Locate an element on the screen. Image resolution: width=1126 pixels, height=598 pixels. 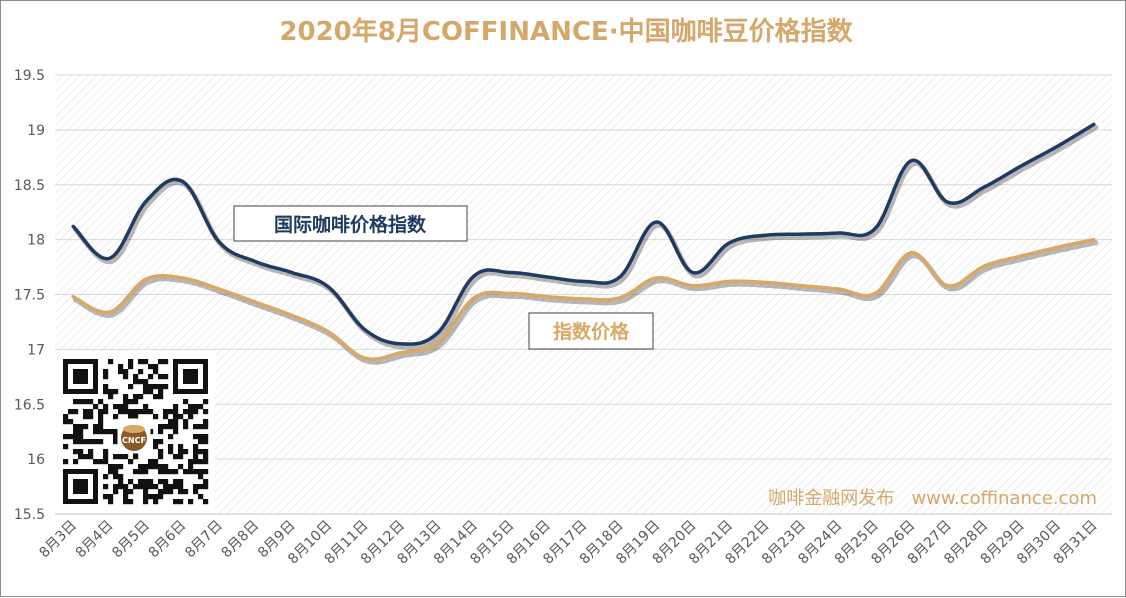
y-tick-label: 18 is located at coordinates (36, 241).